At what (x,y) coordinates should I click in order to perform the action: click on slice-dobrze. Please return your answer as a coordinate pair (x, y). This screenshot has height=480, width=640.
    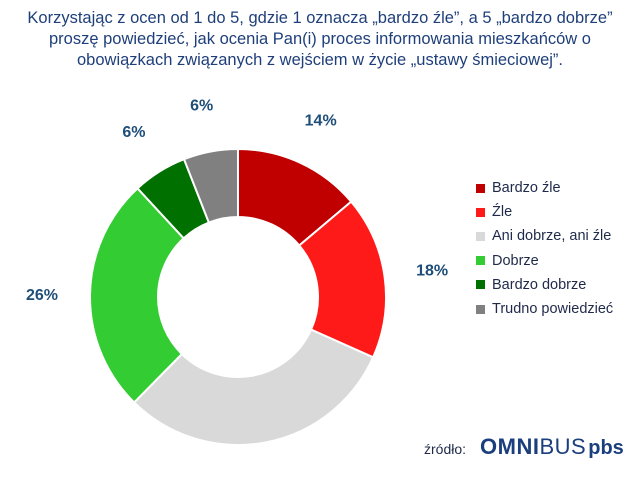
    Looking at the image, I should click on (137, 295).